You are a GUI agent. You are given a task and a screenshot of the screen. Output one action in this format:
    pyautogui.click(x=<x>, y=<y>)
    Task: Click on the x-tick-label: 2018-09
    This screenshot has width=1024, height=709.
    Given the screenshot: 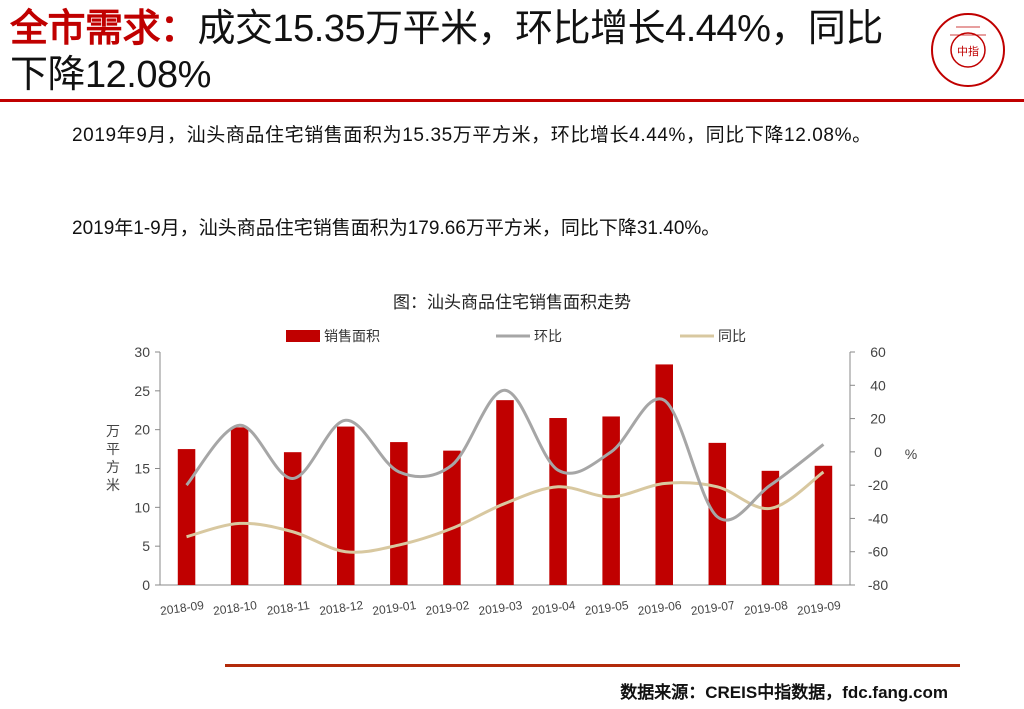 What is the action you would take?
    pyautogui.click(x=182, y=608)
    